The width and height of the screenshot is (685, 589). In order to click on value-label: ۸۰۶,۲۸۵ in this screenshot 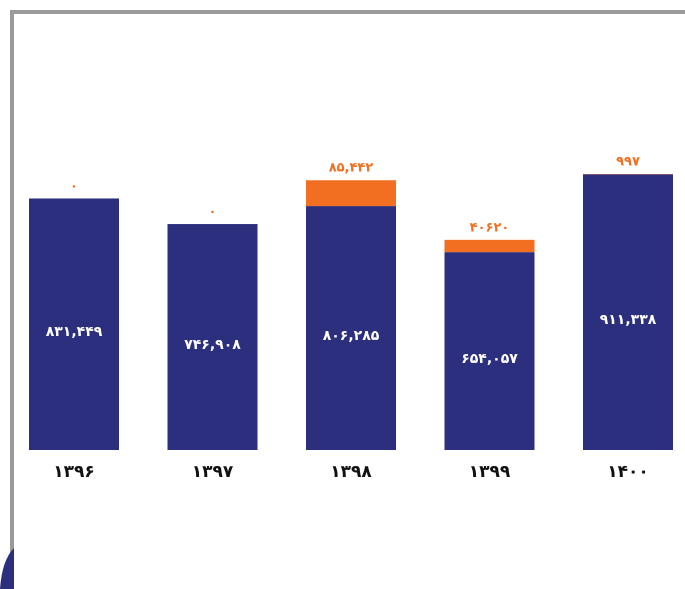, I will do `click(351, 336)`.